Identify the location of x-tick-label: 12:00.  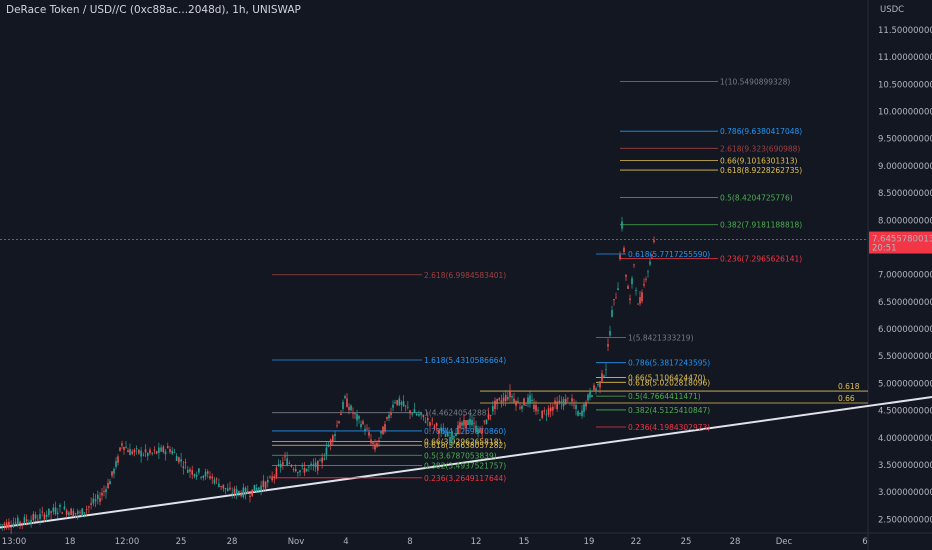
(127, 542).